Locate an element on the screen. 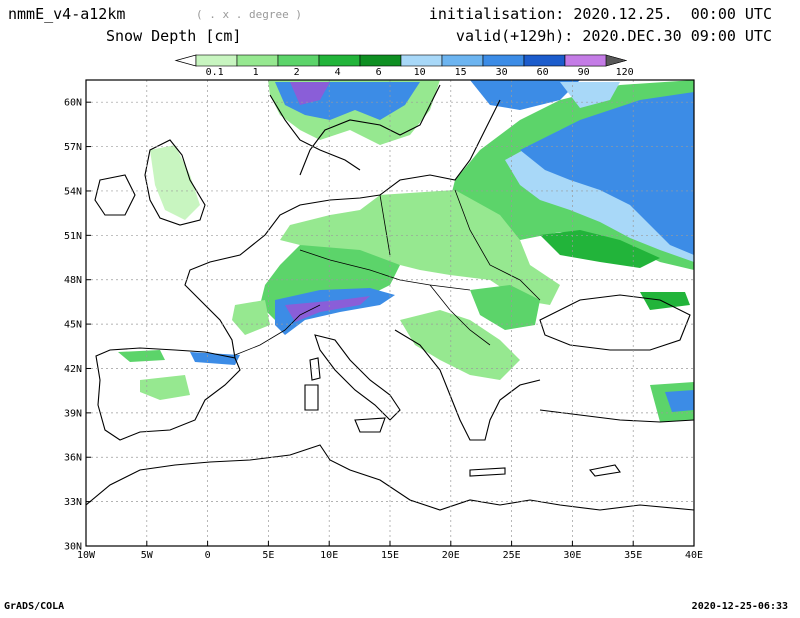 The height and width of the screenshot is (618, 800). lat-label: 45N is located at coordinates (73, 325).